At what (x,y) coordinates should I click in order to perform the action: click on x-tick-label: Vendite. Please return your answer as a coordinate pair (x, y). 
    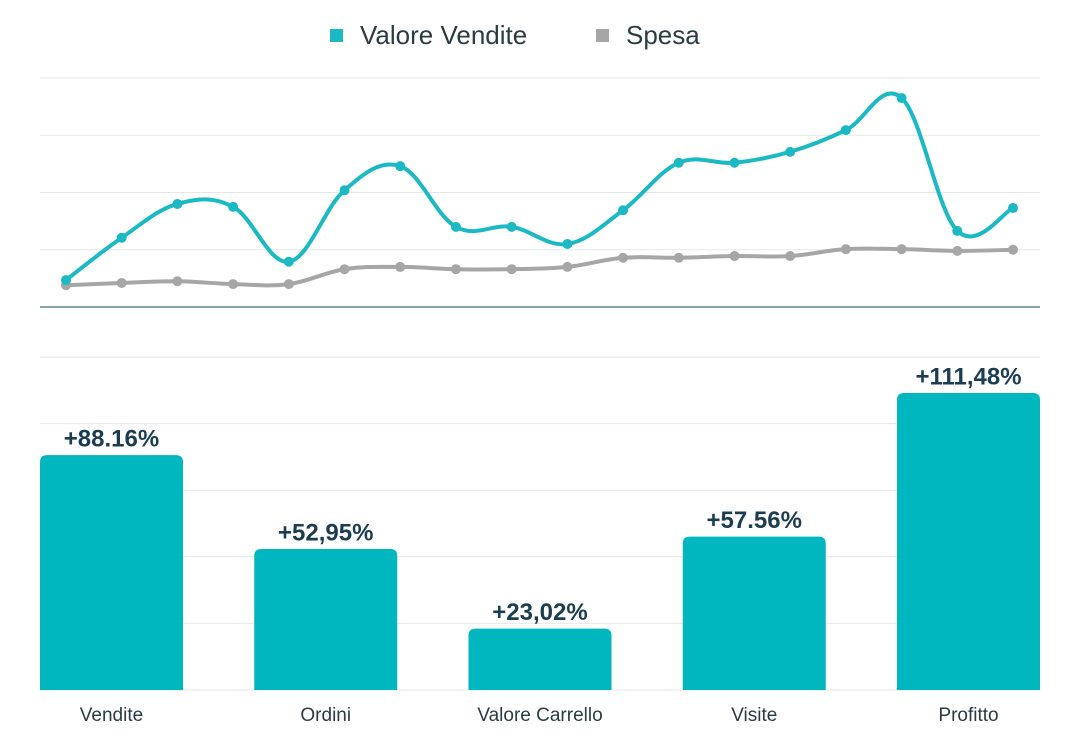
    Looking at the image, I should click on (111, 715).